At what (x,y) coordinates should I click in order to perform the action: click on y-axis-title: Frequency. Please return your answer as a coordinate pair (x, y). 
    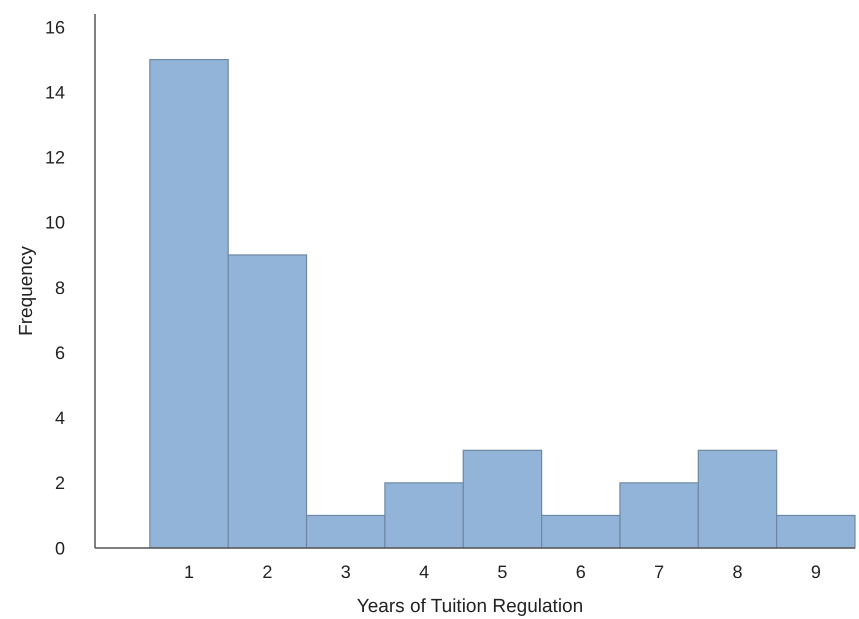
    Looking at the image, I should click on (26, 291).